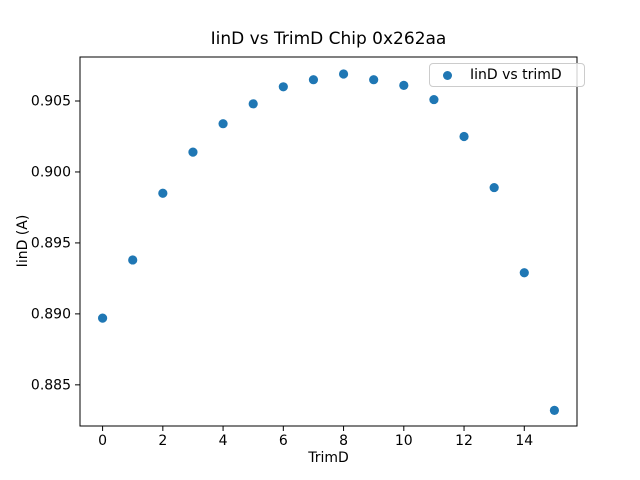 This screenshot has width=640, height=480. Describe the element at coordinates (51, 314) in the screenshot. I see `y-tick-label: 0.890` at that location.